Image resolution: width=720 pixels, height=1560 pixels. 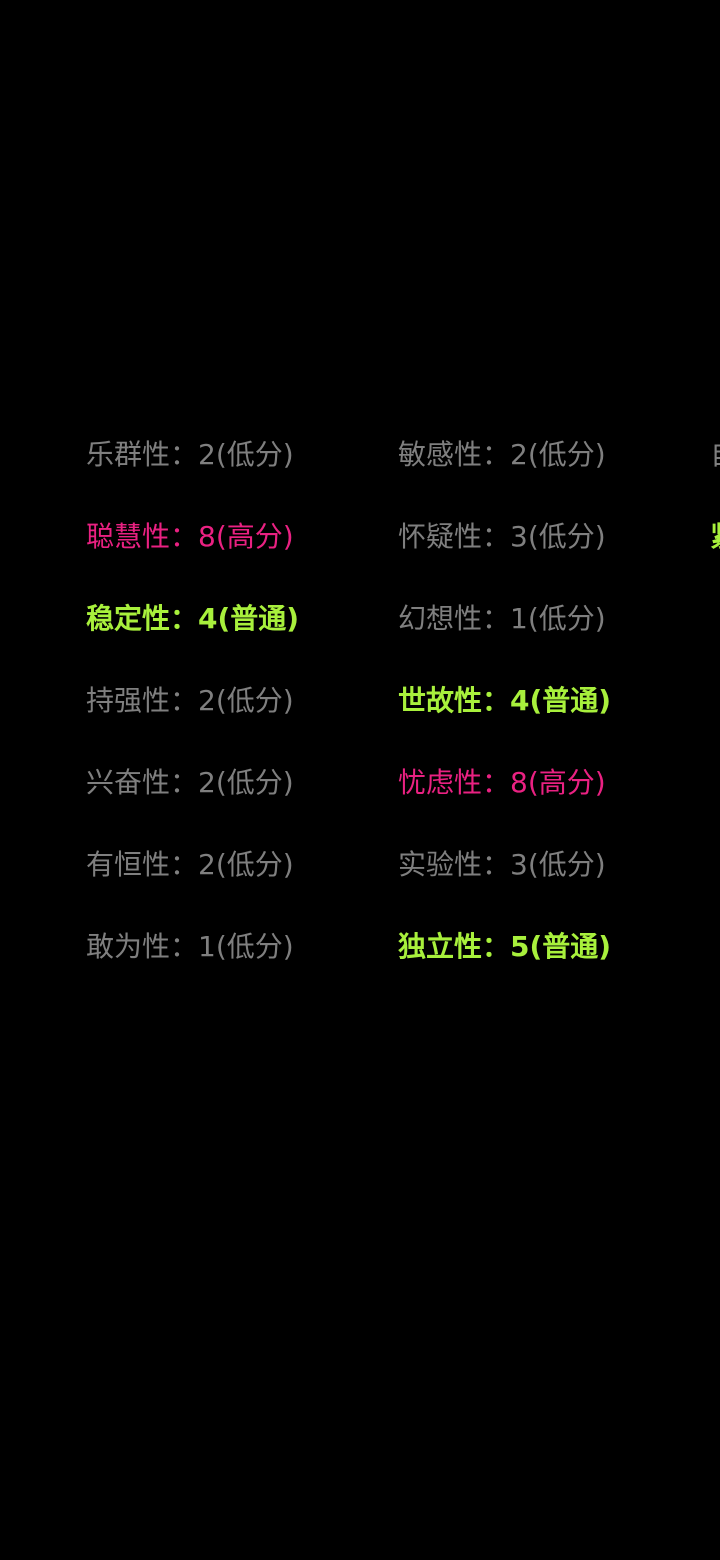 I want to click on trait-score-item: 敢为性：1(低分), so click(x=190, y=946).